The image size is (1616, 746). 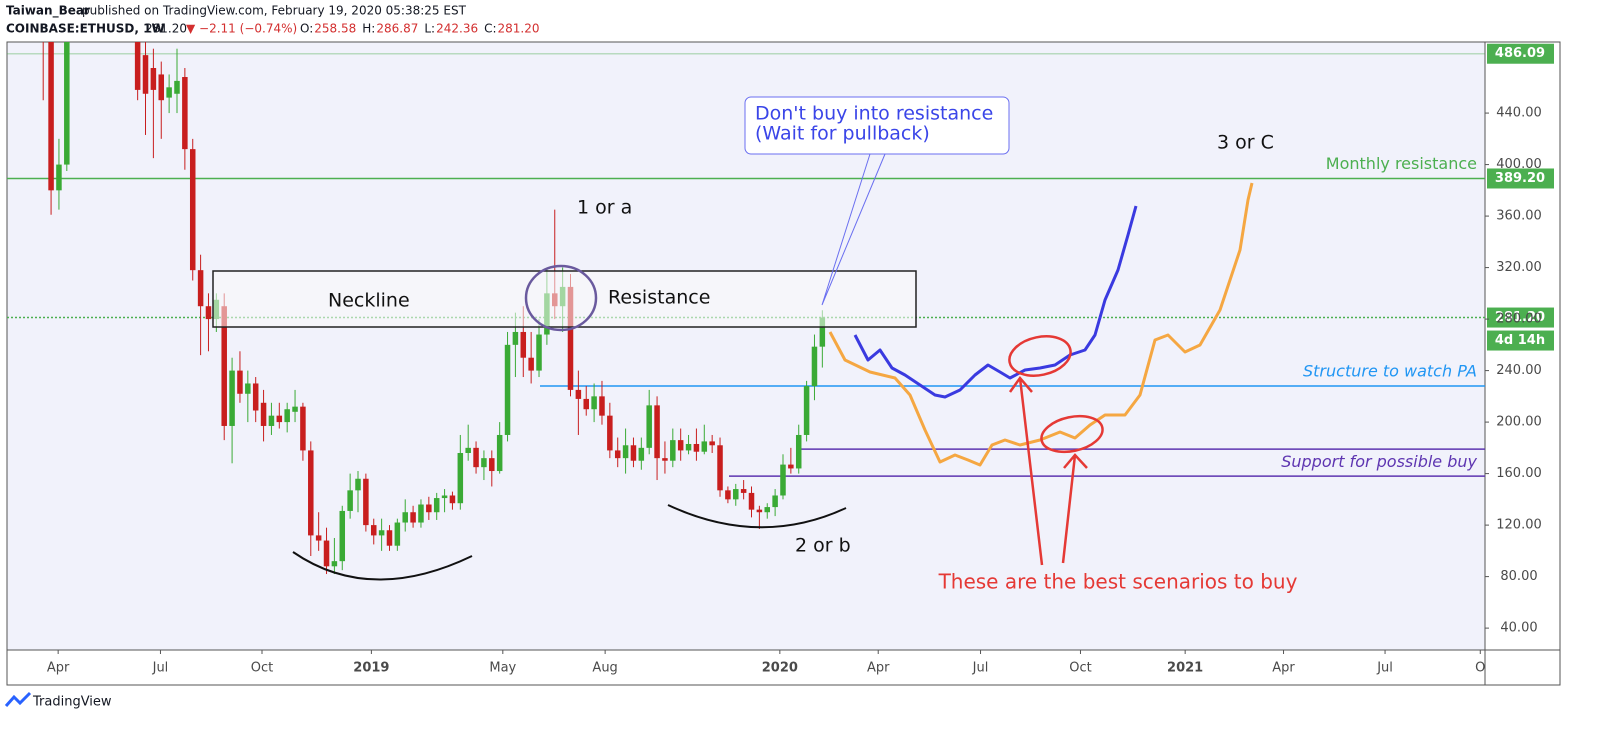 What do you see at coordinates (757, 516) in the screenshot?
I see `right-shoulder-arc` at bounding box center [757, 516].